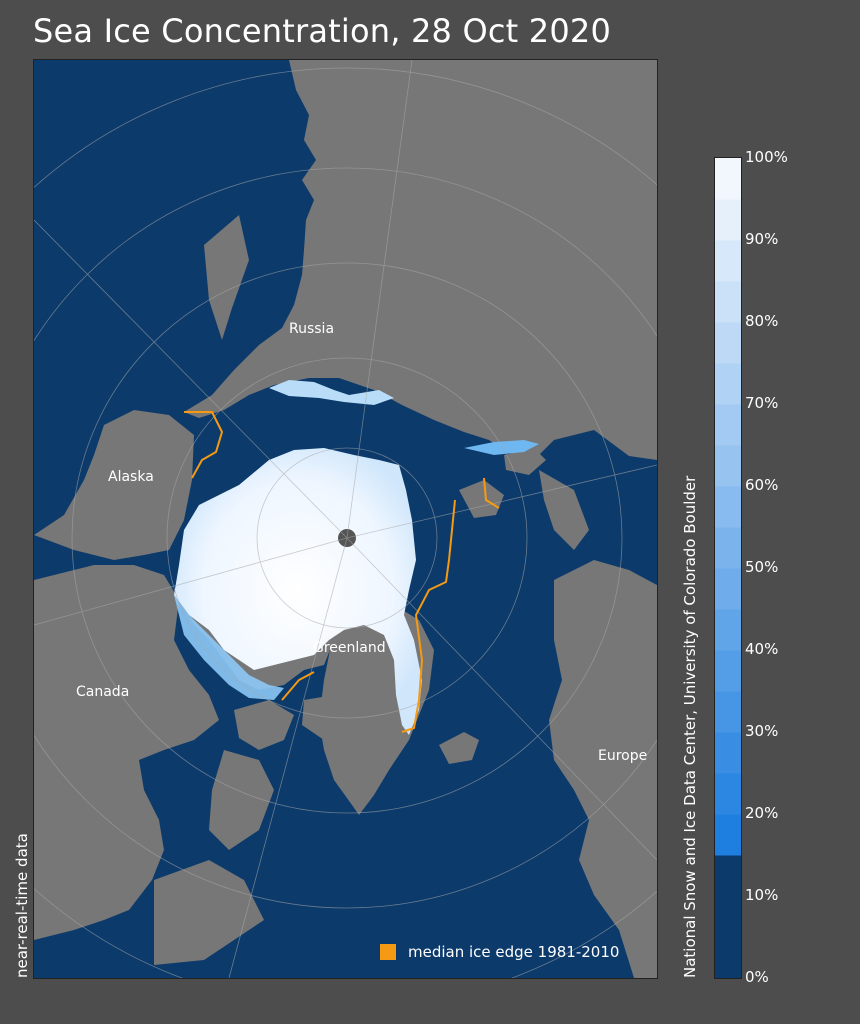 The image size is (860, 1024). I want to click on colorbar-tick-label: 10%, so click(762, 895).